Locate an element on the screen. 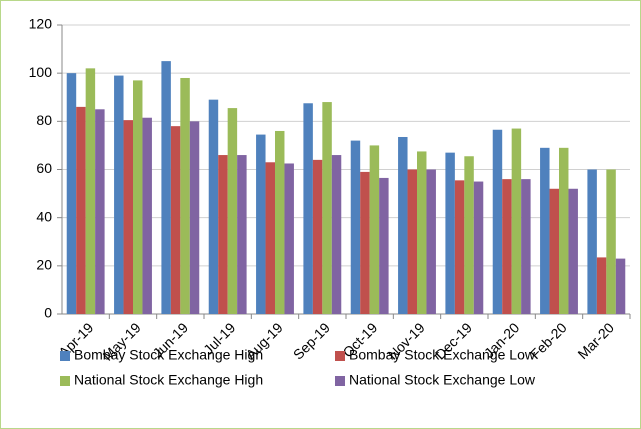 The image size is (641, 429). y-tick-label: 100 is located at coordinates (41, 72).